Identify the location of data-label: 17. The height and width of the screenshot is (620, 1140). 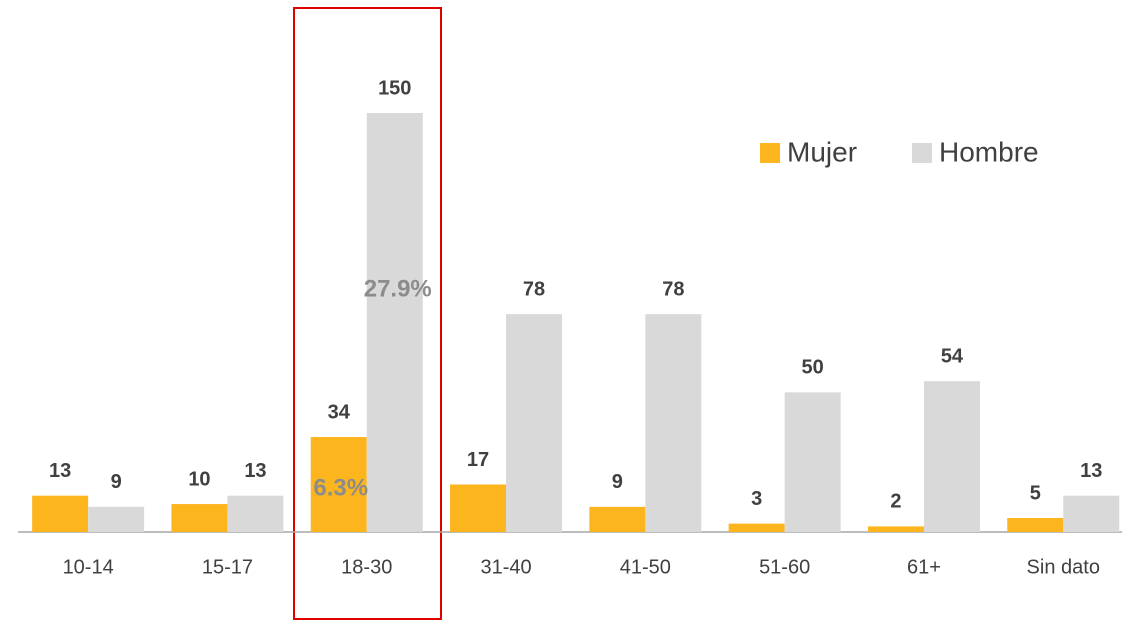
(478, 460).